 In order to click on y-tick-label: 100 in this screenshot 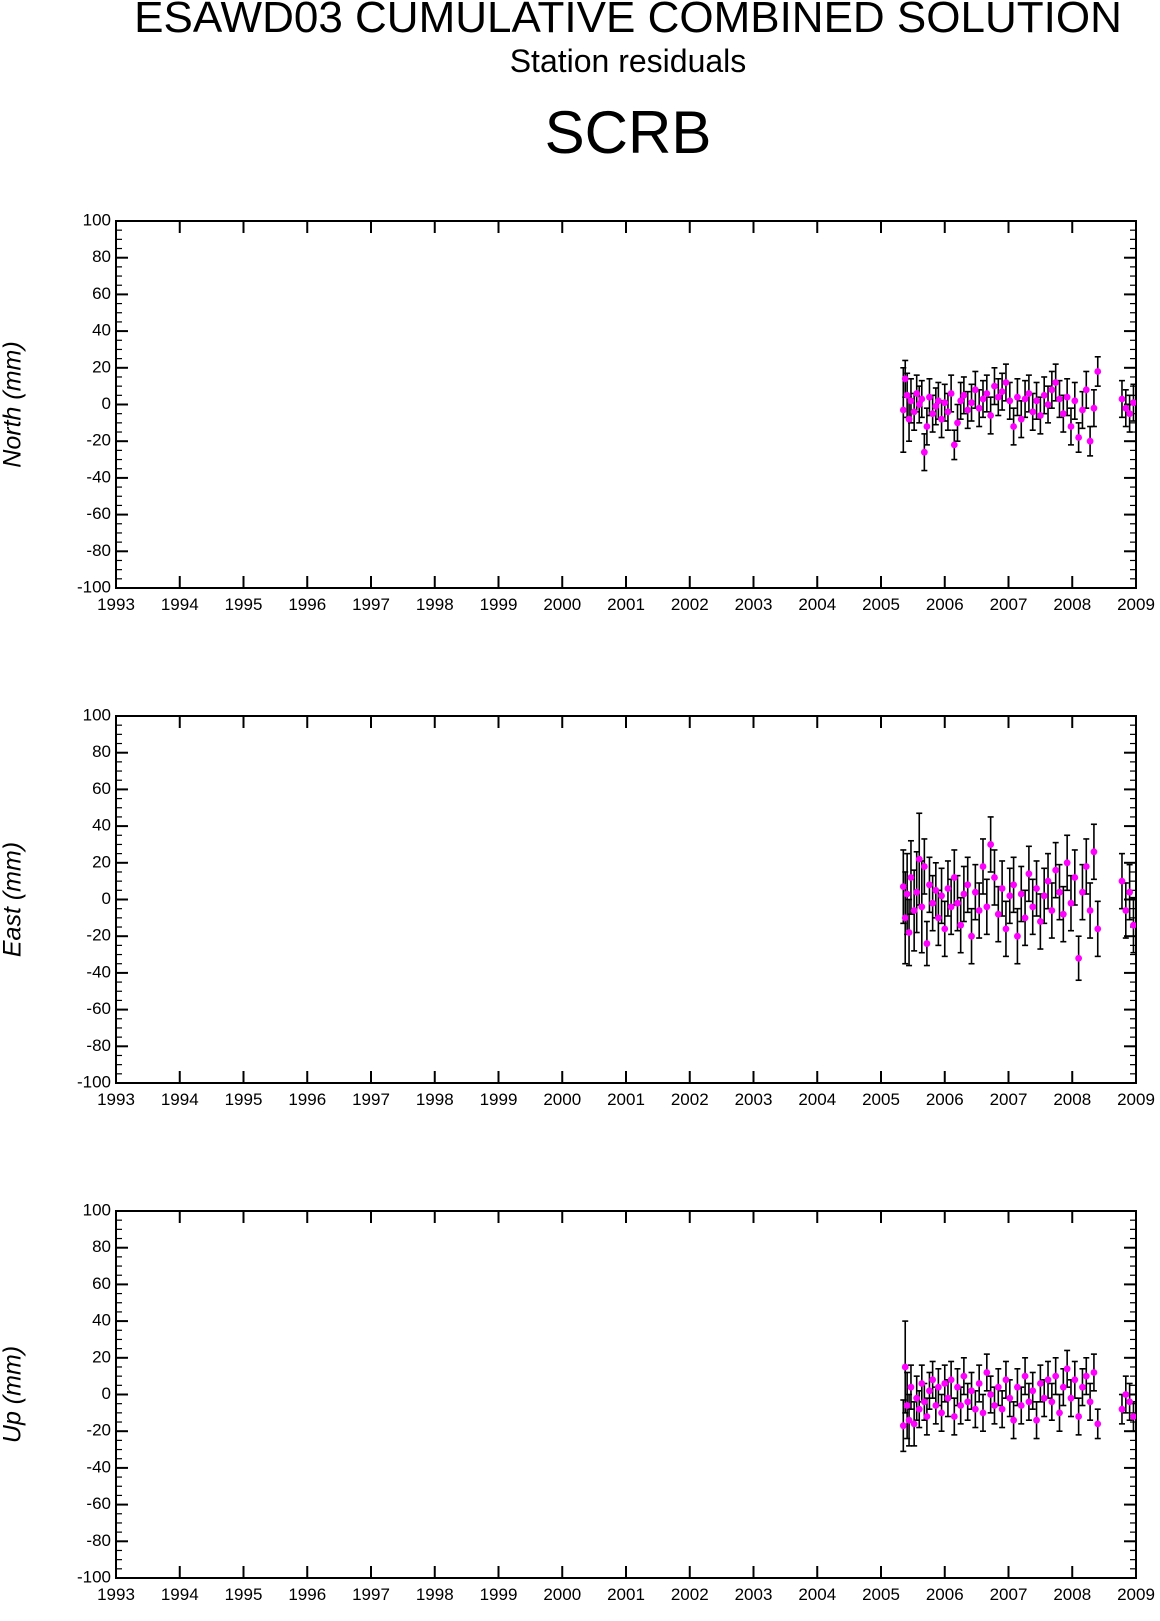, I will do `click(97, 714)`.